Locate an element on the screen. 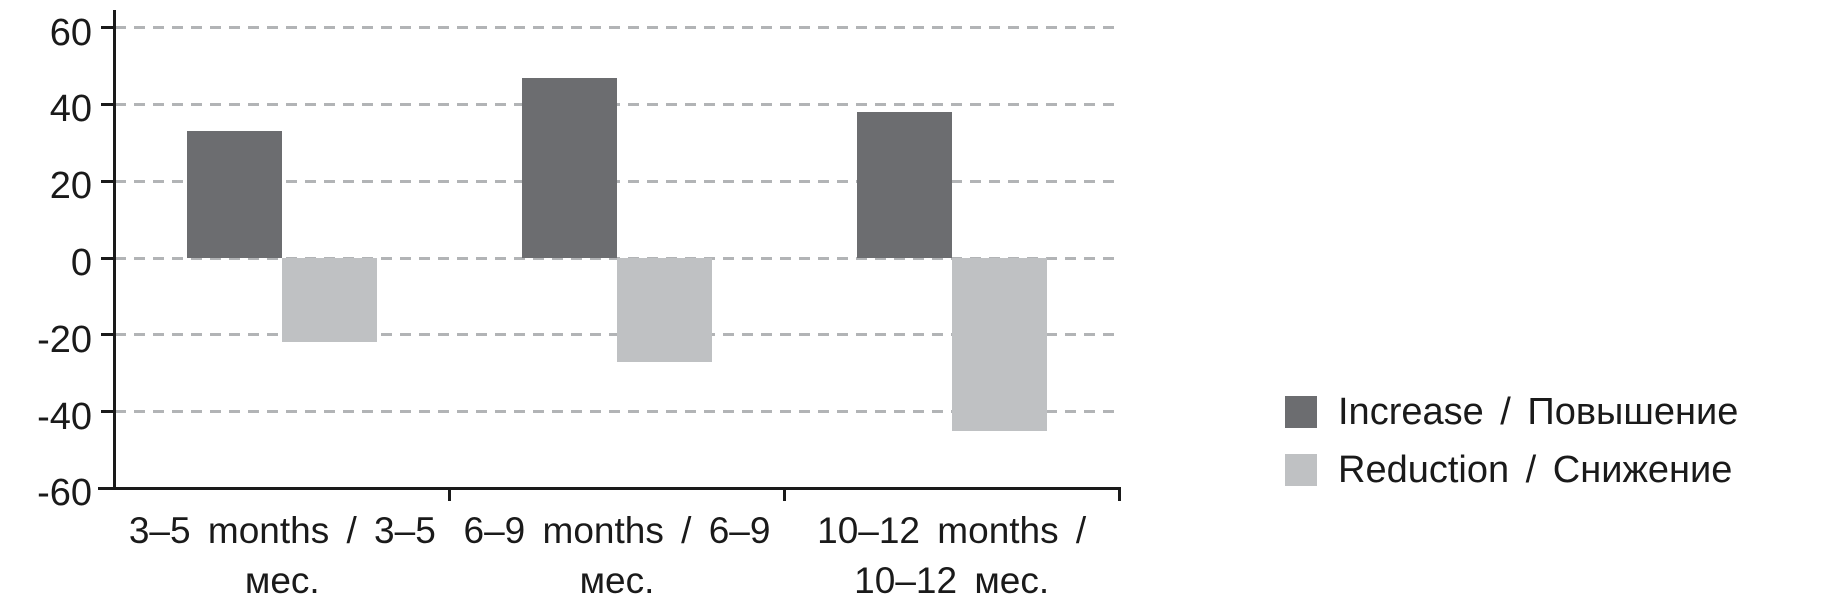 Image resolution: width=1823 pixels, height=611 pixels. y-tick-label--40: -40 is located at coordinates (64, 416).